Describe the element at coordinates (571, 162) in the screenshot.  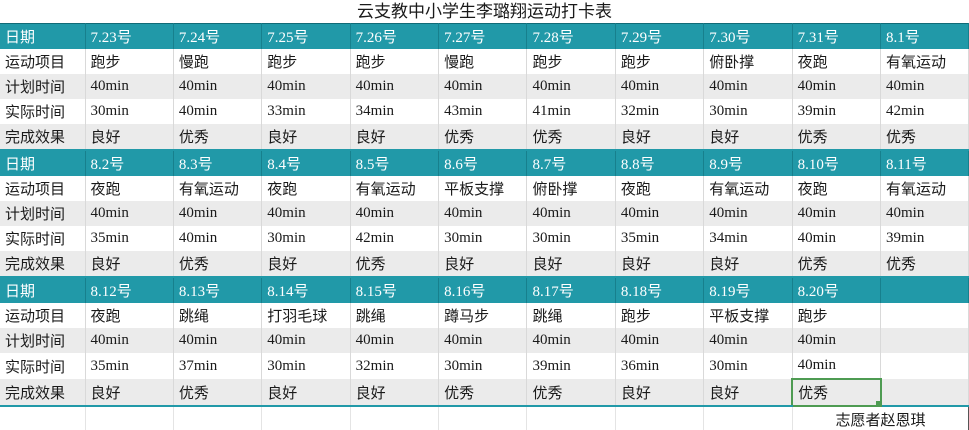
I see `date-cell: 8.7号` at that location.